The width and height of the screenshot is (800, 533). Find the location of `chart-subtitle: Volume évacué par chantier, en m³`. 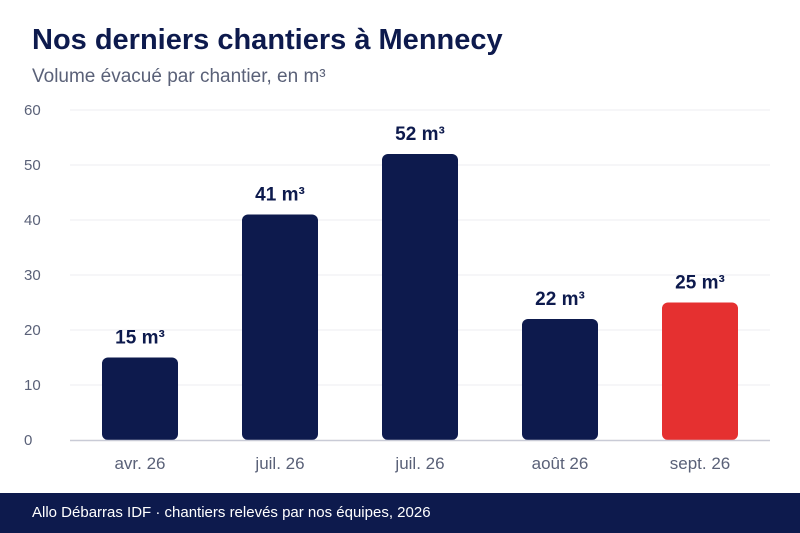

chart-subtitle: Volume évacué par chantier, en m³ is located at coordinates (179, 76).